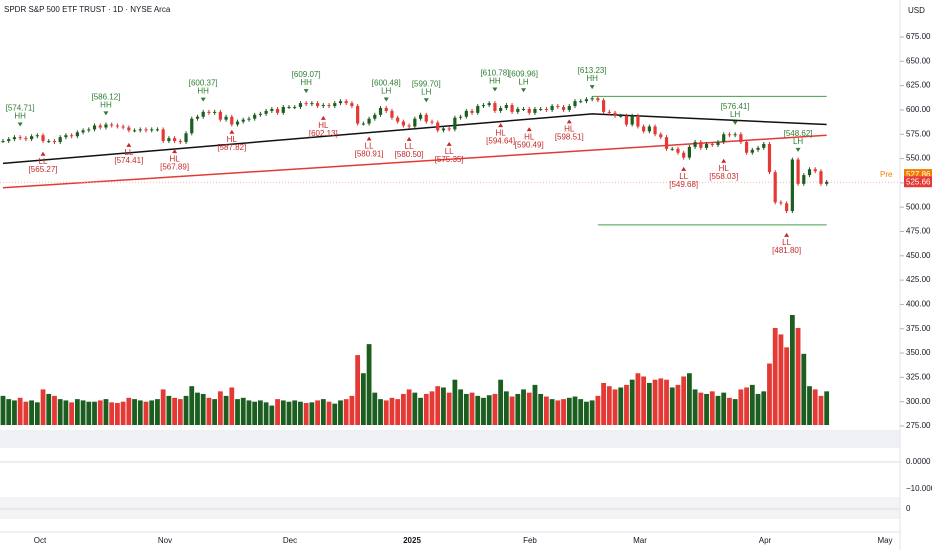  What do you see at coordinates (203, 83) in the screenshot?
I see `swing-value: [600.37]` at bounding box center [203, 83].